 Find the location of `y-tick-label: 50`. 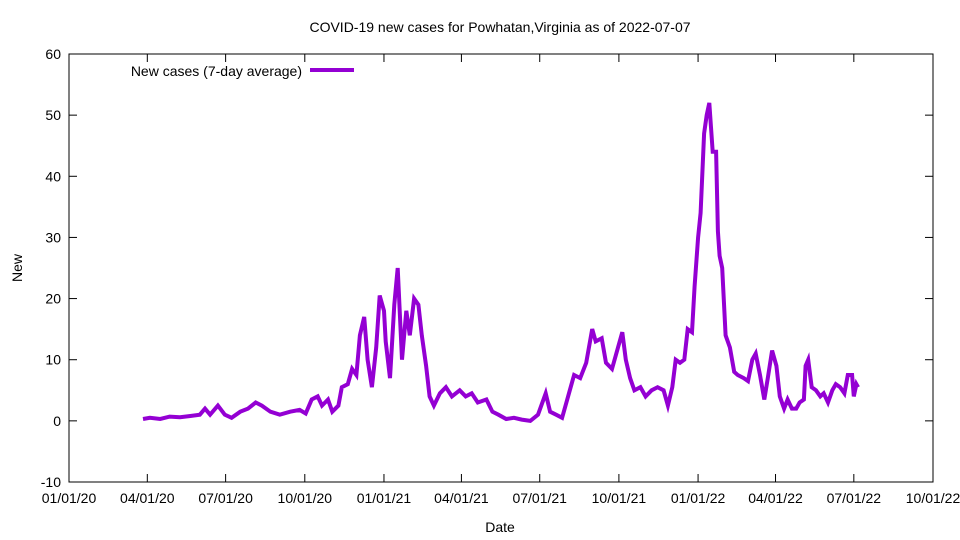

y-tick-label: 50 is located at coordinates (53, 115).